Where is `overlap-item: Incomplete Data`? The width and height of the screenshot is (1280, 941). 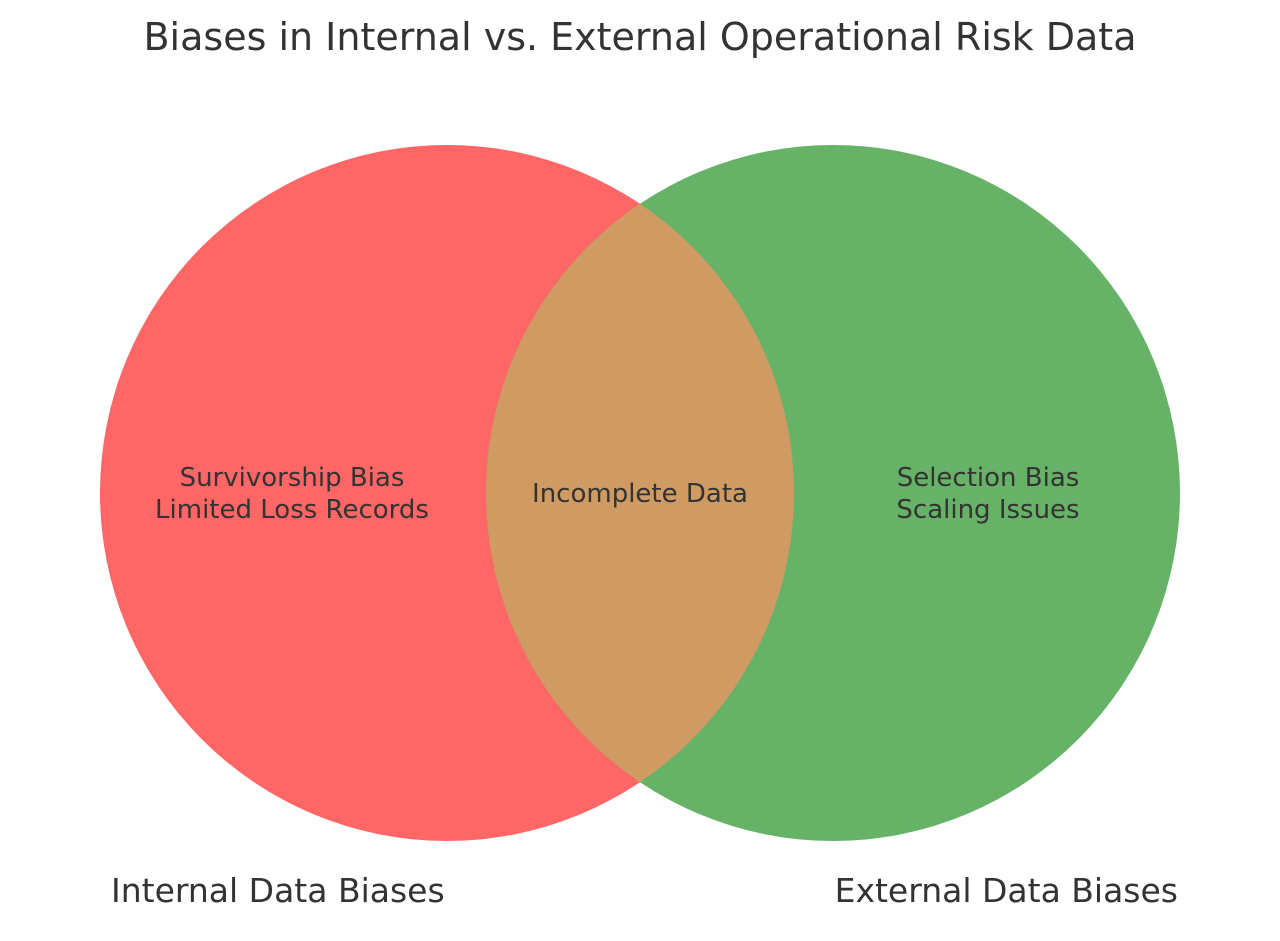
overlap-item: Incomplete Data is located at coordinates (640, 494).